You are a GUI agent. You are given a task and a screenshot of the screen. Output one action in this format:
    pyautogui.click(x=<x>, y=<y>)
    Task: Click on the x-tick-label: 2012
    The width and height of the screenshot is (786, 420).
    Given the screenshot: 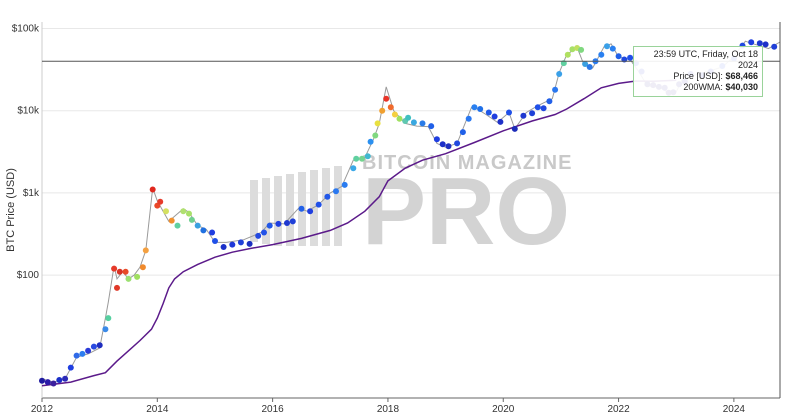 What is the action you would take?
    pyautogui.click(x=42, y=409)
    